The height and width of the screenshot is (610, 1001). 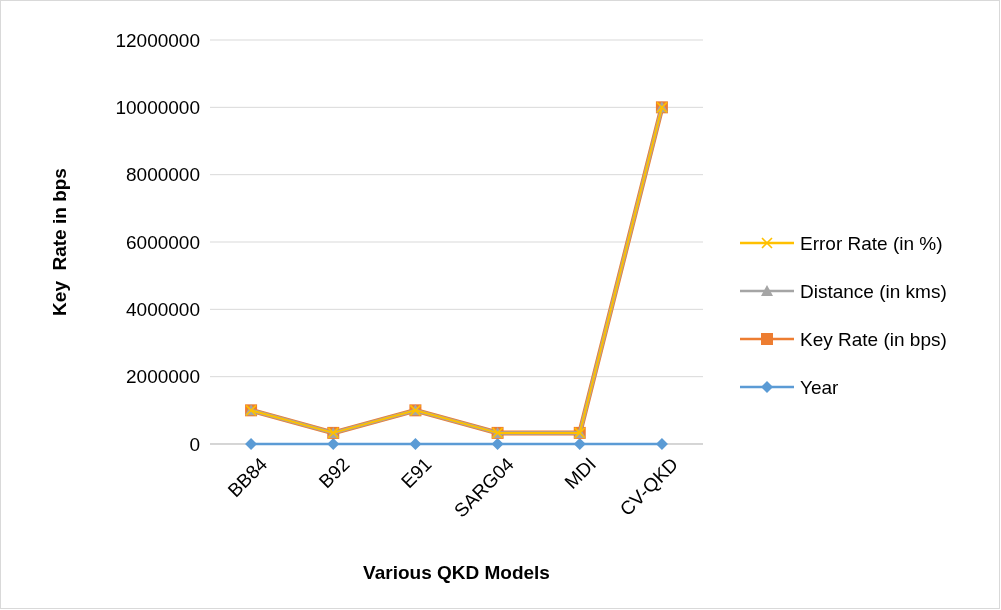 What do you see at coordinates (59, 242) in the screenshot?
I see `y-axis-title: Key Rate in bps` at bounding box center [59, 242].